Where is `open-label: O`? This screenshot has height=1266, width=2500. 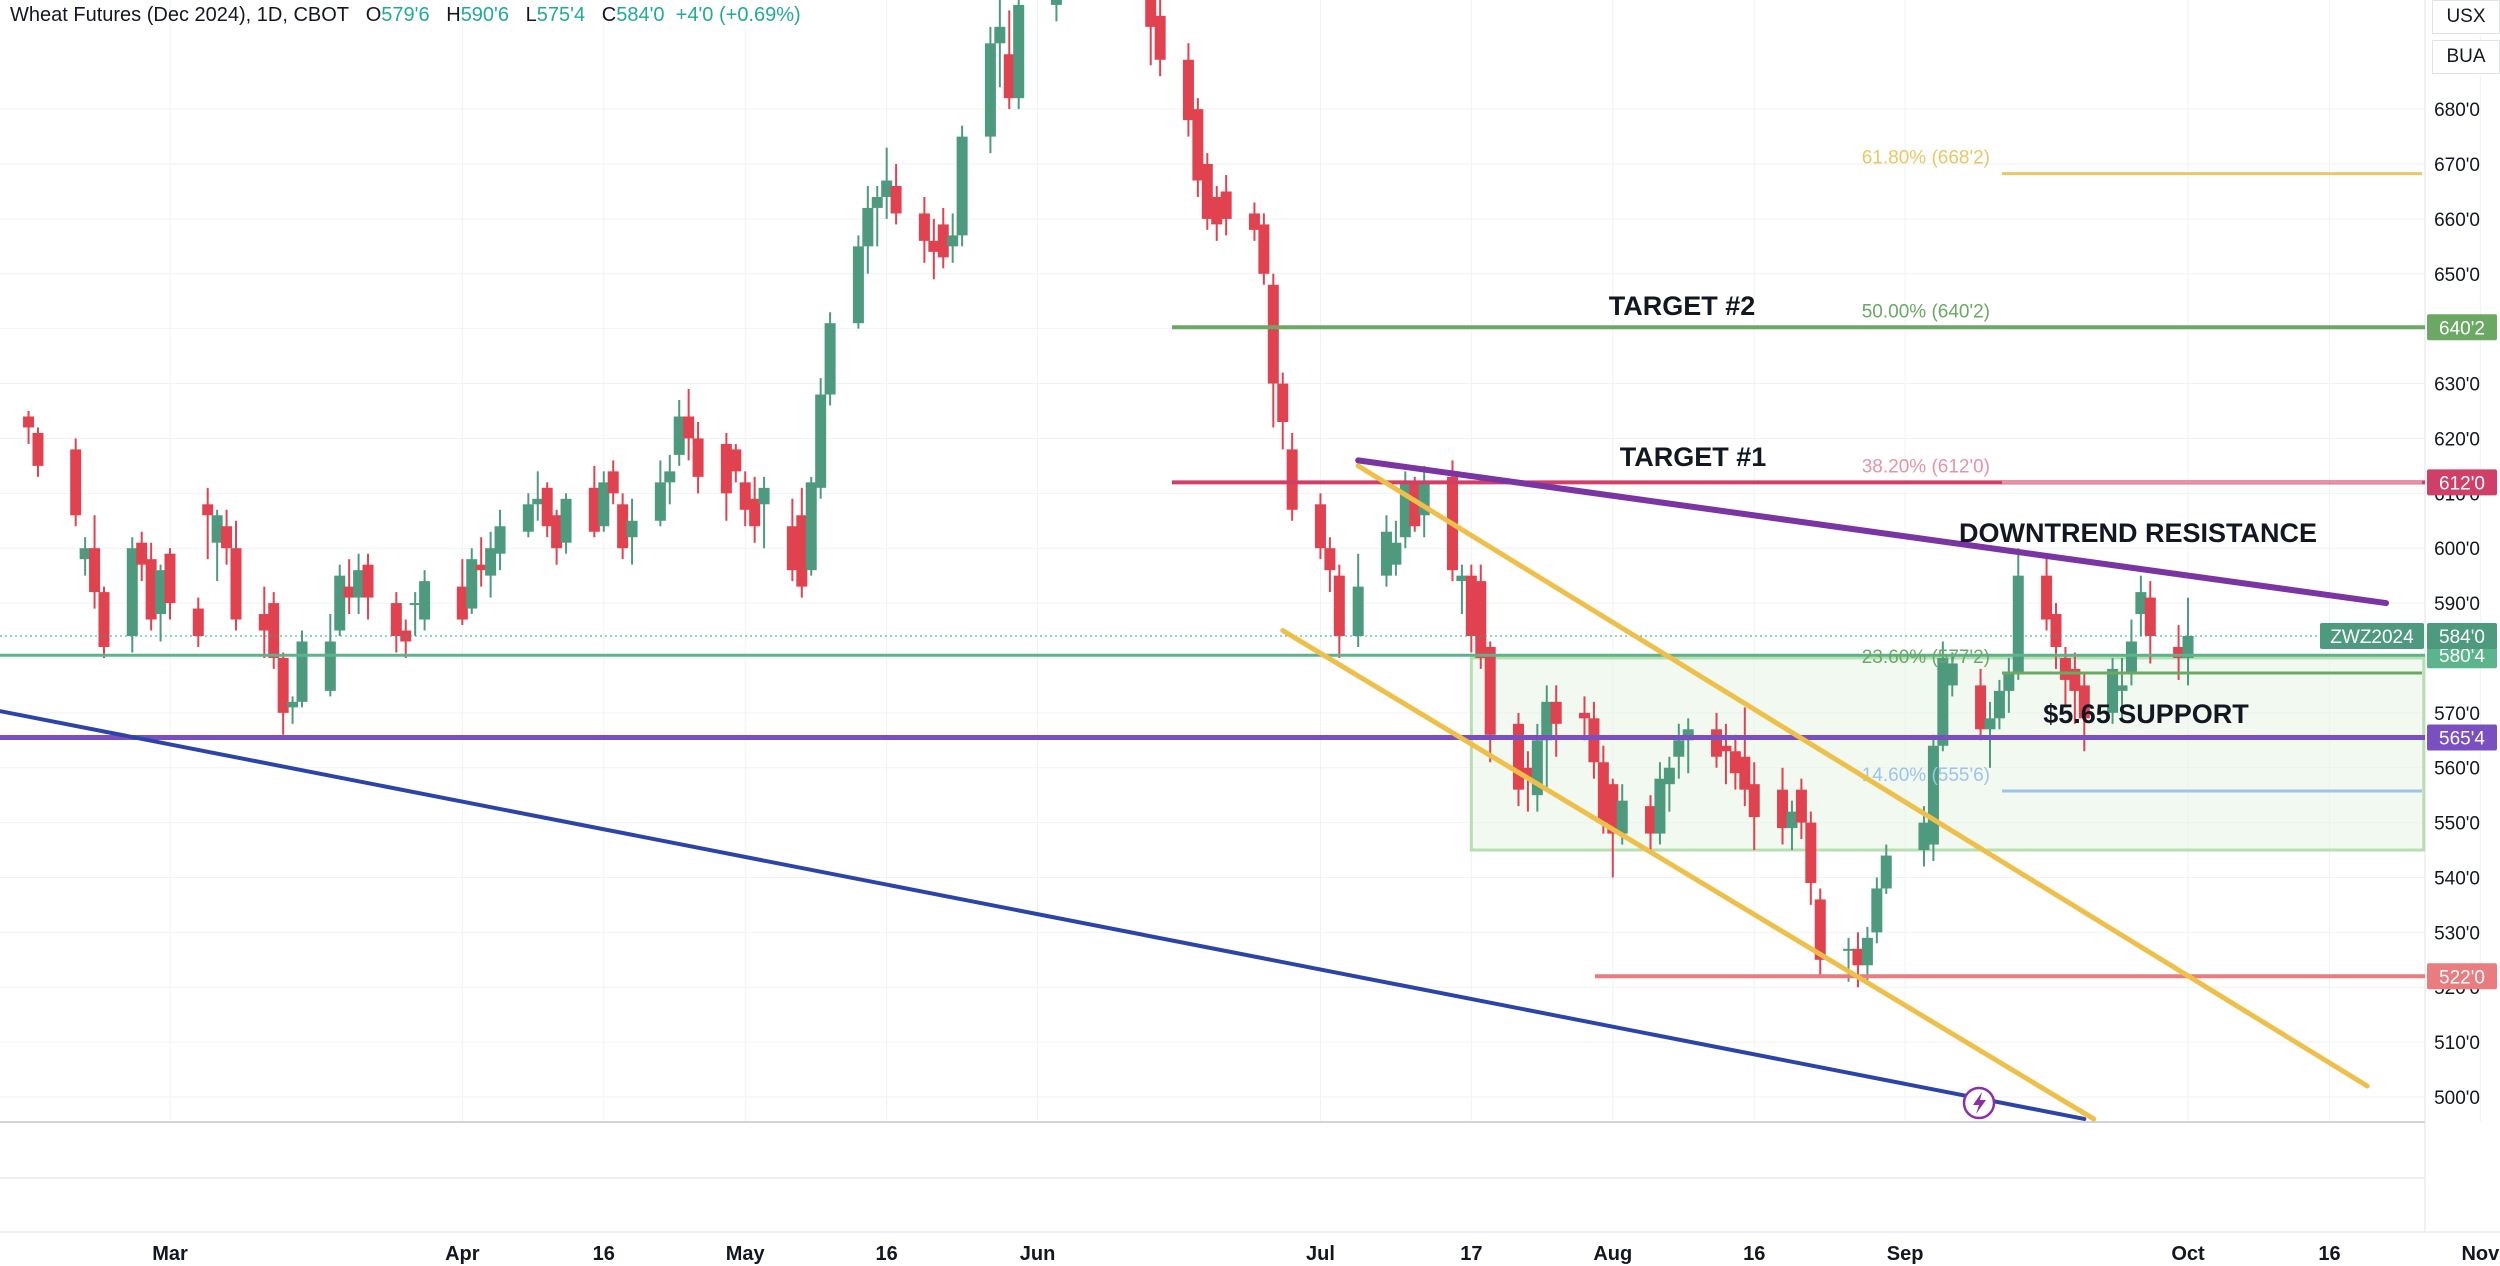
open-label: O is located at coordinates (373, 15).